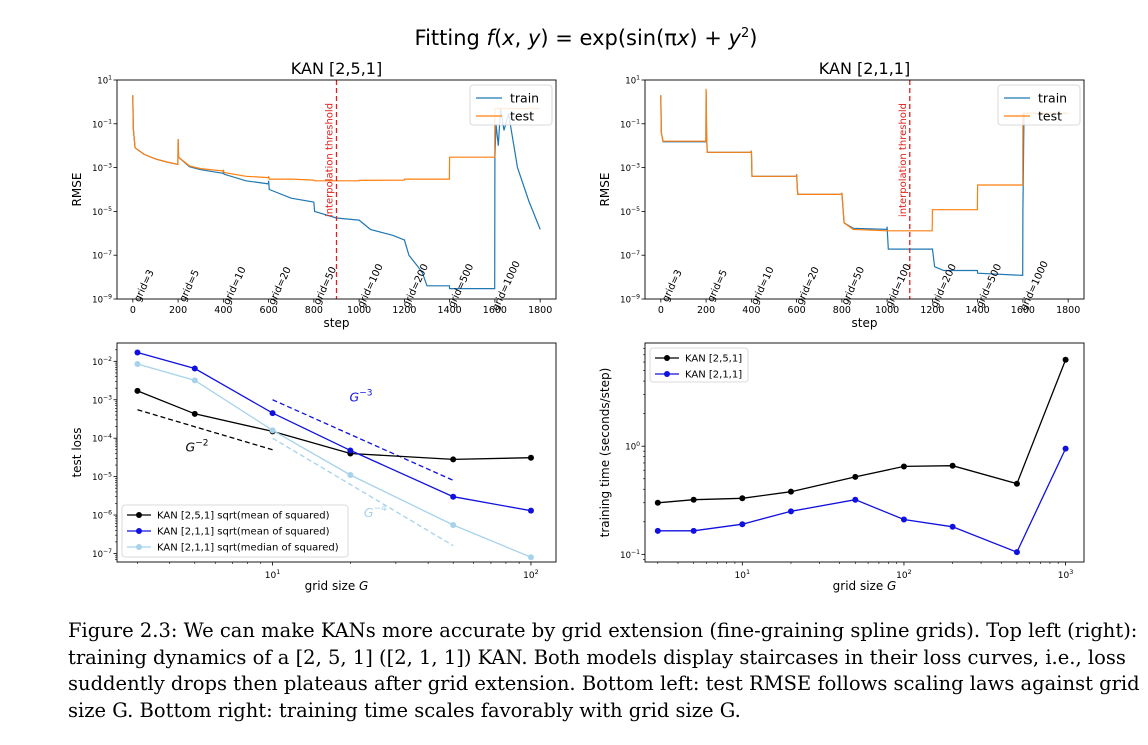 The image size is (1148, 745). Describe the element at coordinates (904, 574) in the screenshot. I see `x-tick-label: 10²` at that location.